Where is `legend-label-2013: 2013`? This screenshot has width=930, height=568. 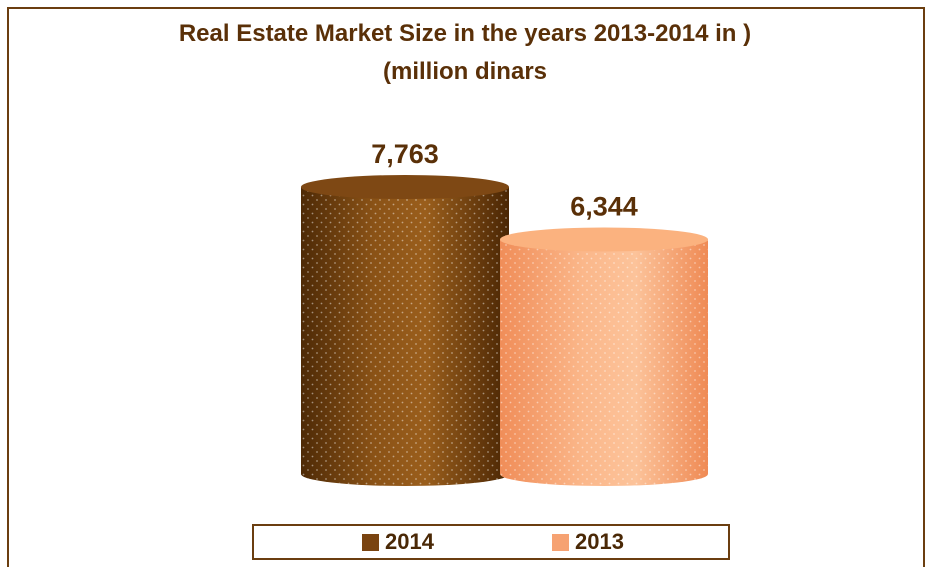 legend-label-2013: 2013 is located at coordinates (599, 541).